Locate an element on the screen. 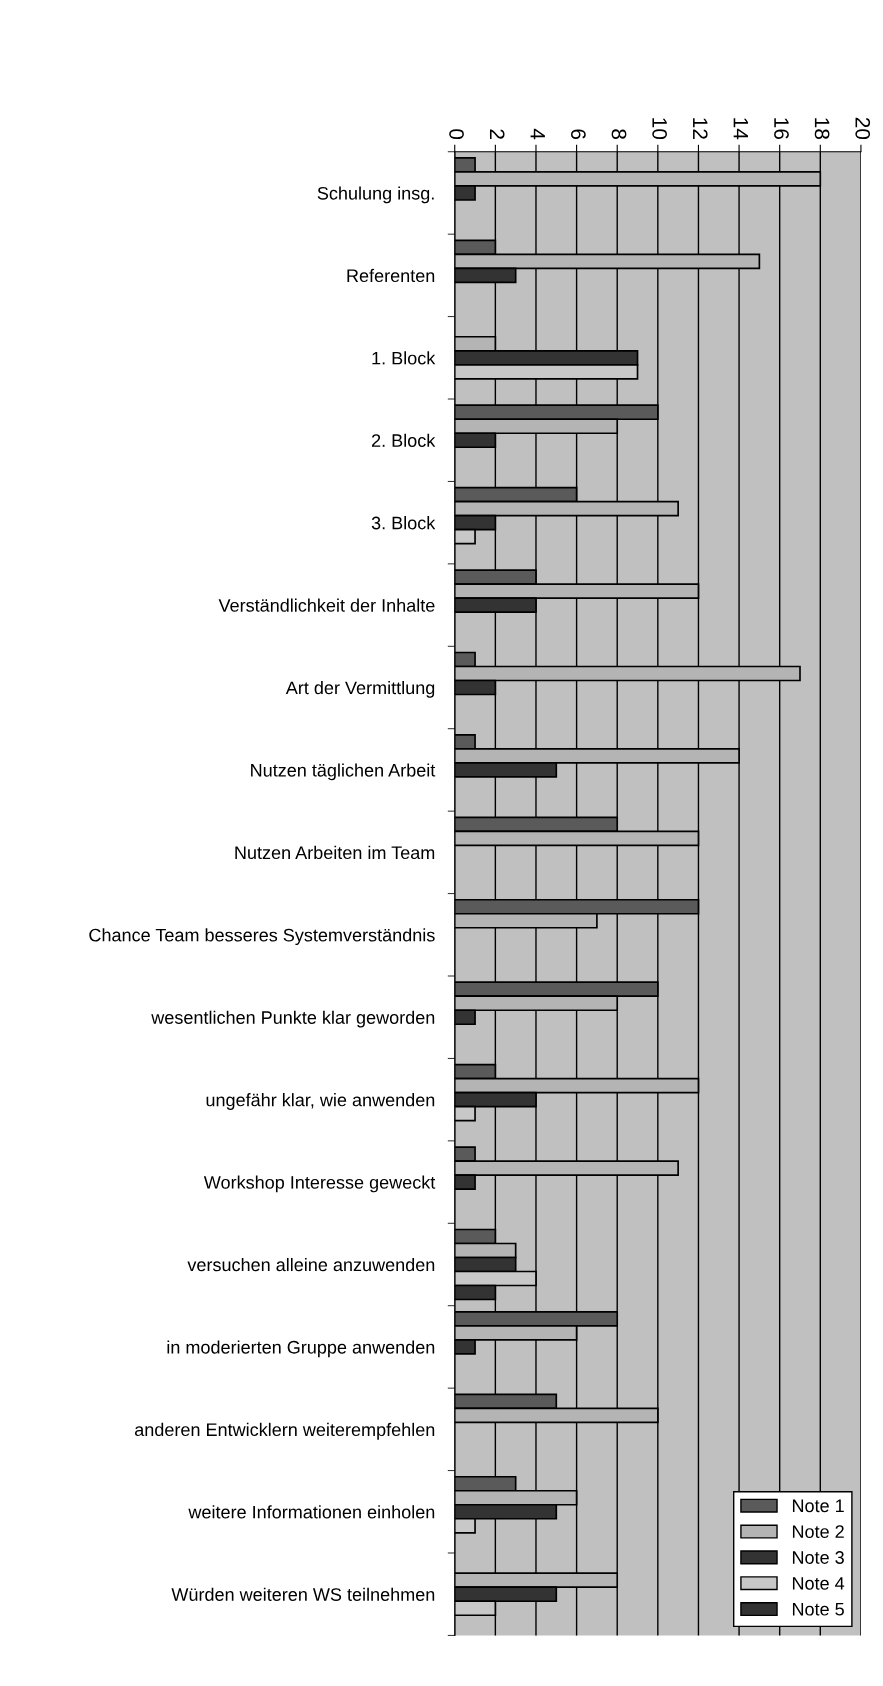 Image resolution: width=883 pixels, height=1686 pixels. legend-label: Note 1 is located at coordinates (818, 1506).